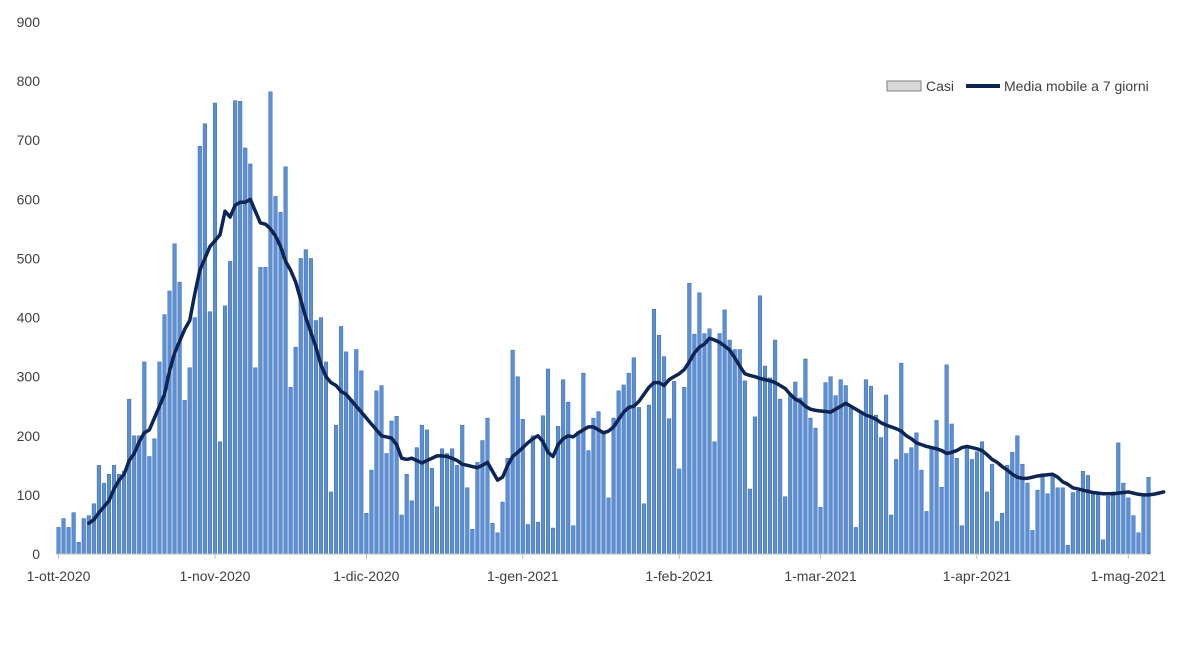 The width and height of the screenshot is (1191, 671). Describe the element at coordinates (977, 576) in the screenshot. I see `x-tick-label: 1-apr-2021` at that location.